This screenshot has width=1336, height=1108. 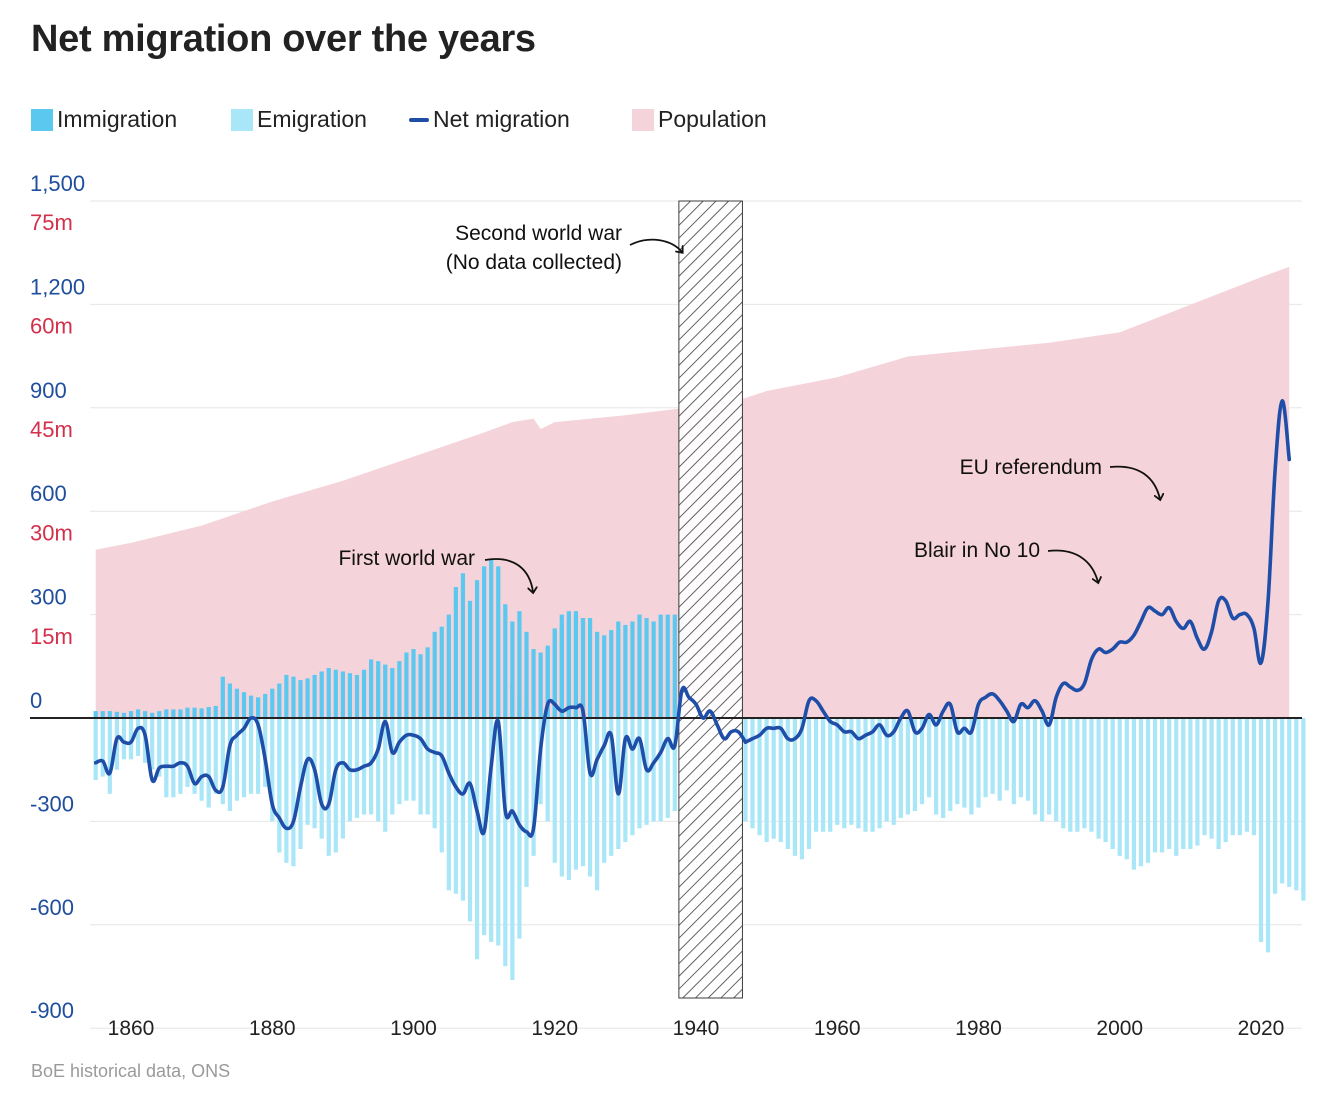 I want to click on y-tick-population: 60m, so click(x=51, y=326).